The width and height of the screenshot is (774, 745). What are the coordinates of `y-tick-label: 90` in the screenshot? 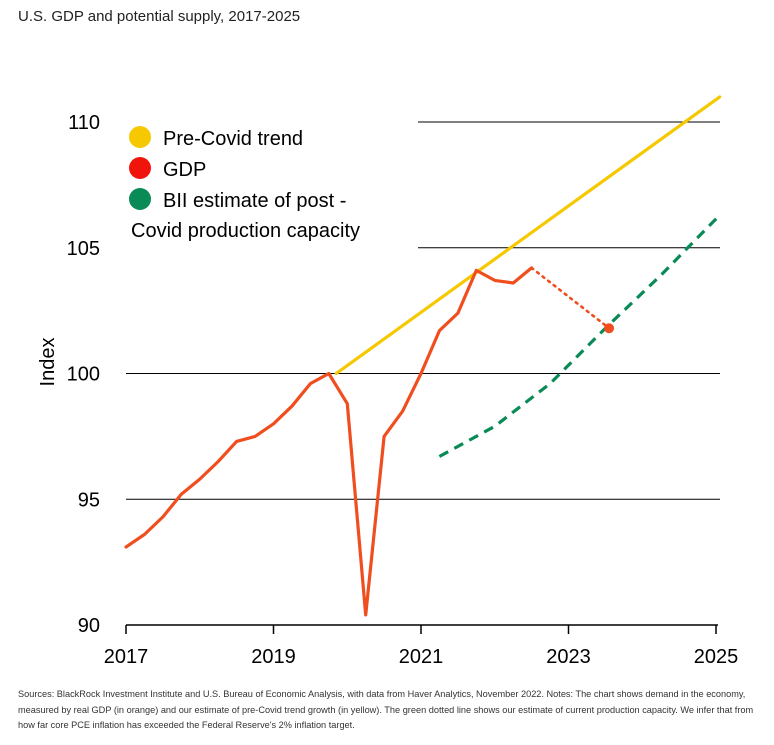 It's located at (89, 626).